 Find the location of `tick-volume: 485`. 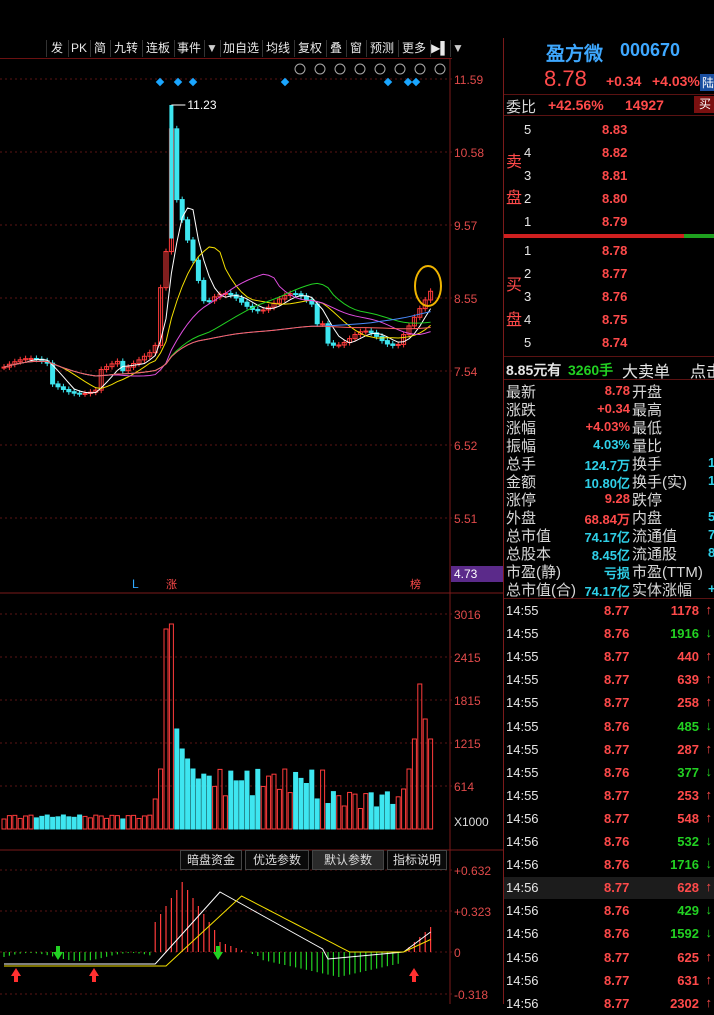

tick-volume: 485 is located at coordinates (688, 726).